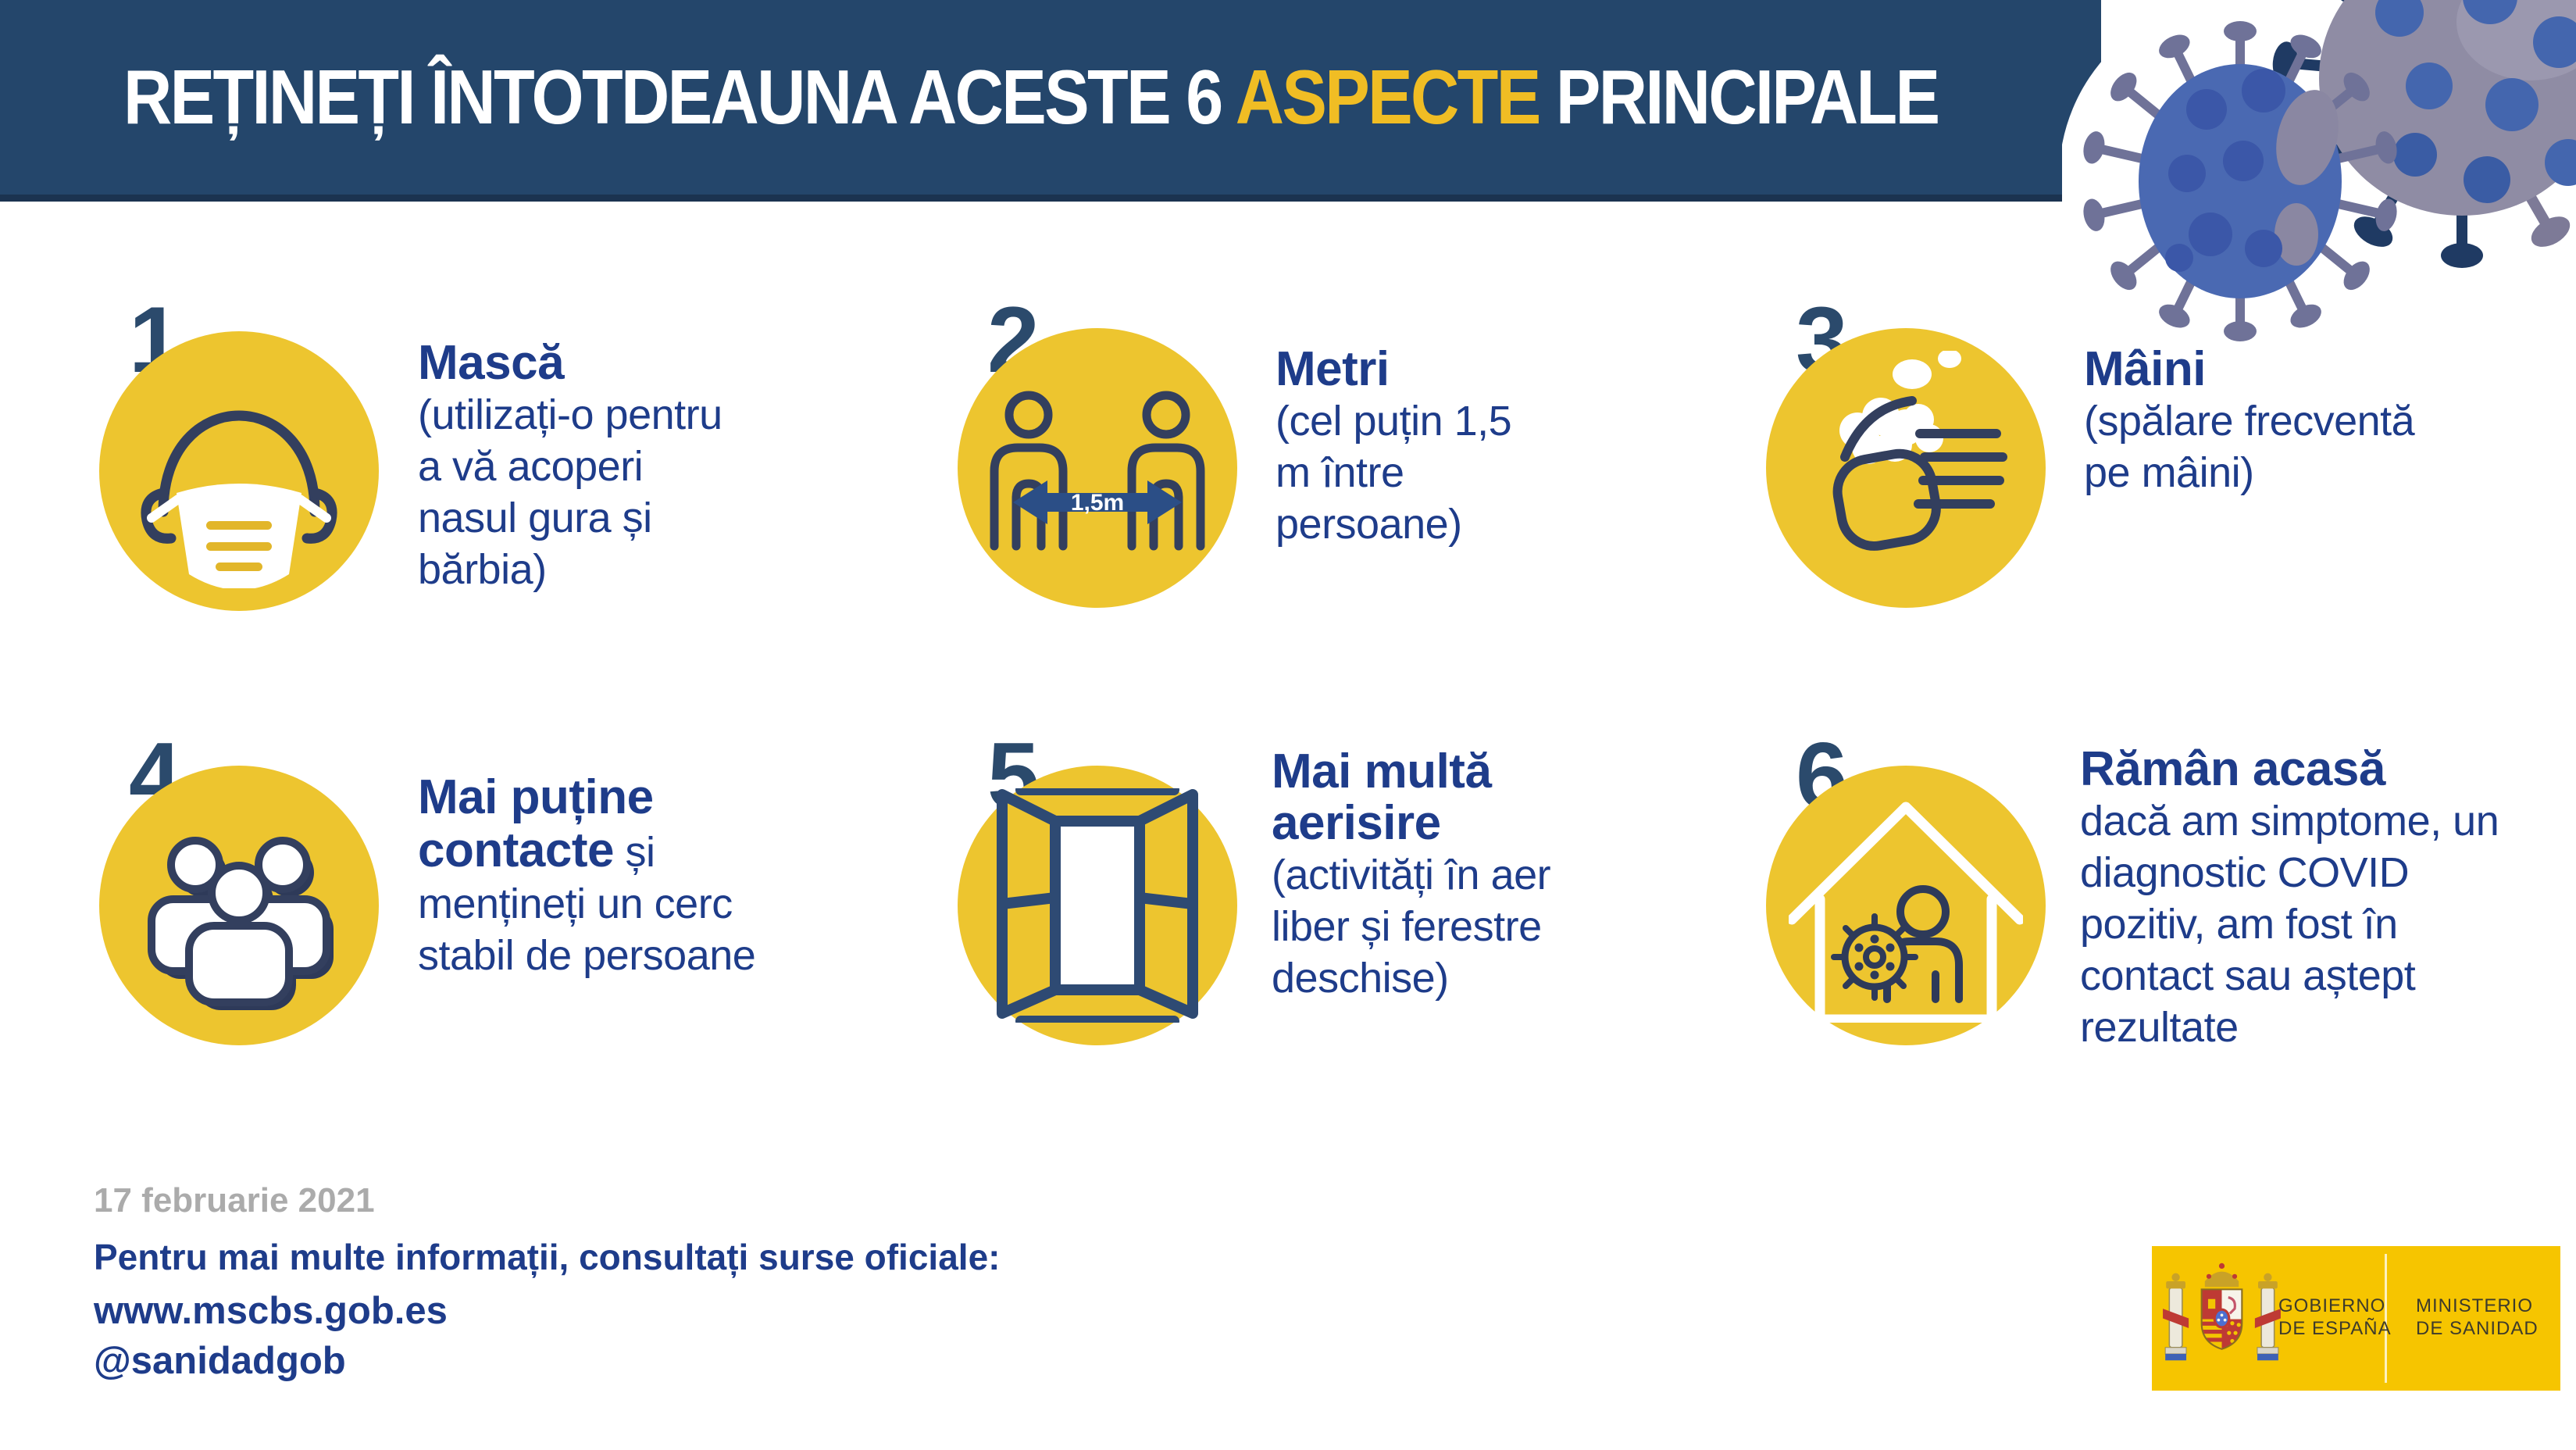 This screenshot has height=1450, width=2576. Describe the element at coordinates (587, 904) in the screenshot. I see `item-body-contacts: și mențineți un cerc stabil de persoane` at that location.